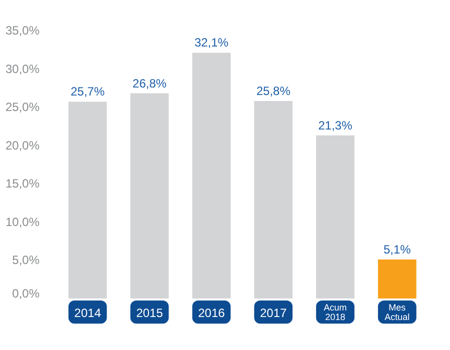 Image resolution: width=450 pixels, height=350 pixels. What do you see at coordinates (211, 43) in the screenshot?
I see `data-label: 32,1%` at bounding box center [211, 43].